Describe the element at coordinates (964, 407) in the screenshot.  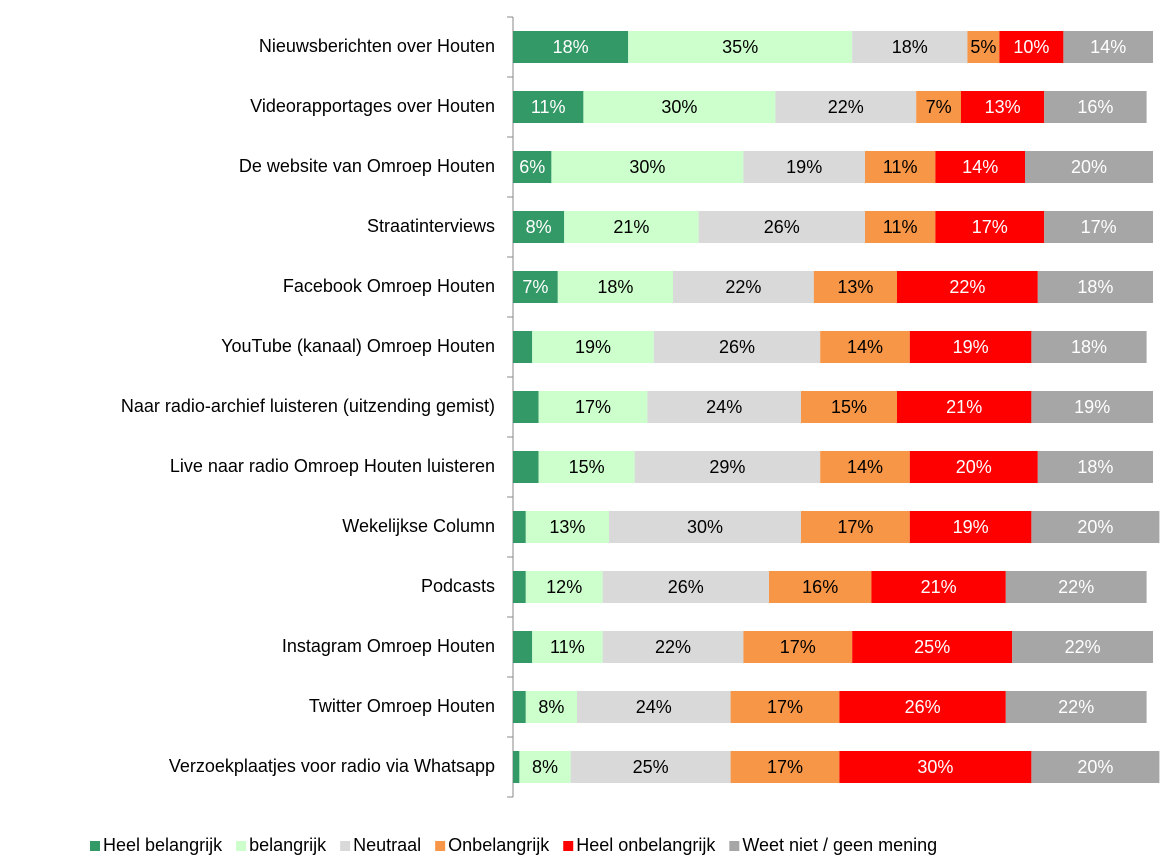
I see `value-label: 21%` at that location.